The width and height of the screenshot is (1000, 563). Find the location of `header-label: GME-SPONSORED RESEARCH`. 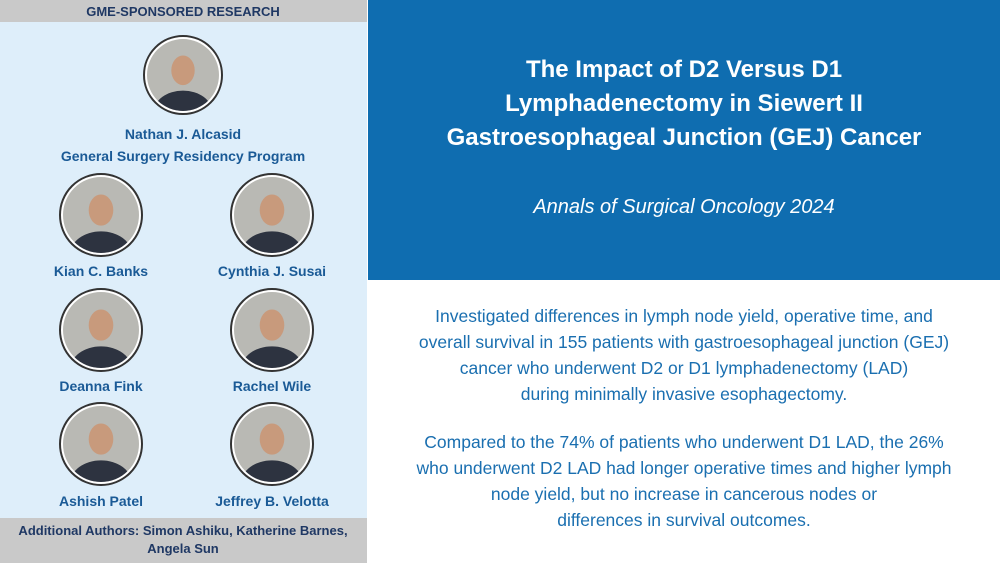

header-label: GME-SPONSORED RESEARCH is located at coordinates (183, 11).